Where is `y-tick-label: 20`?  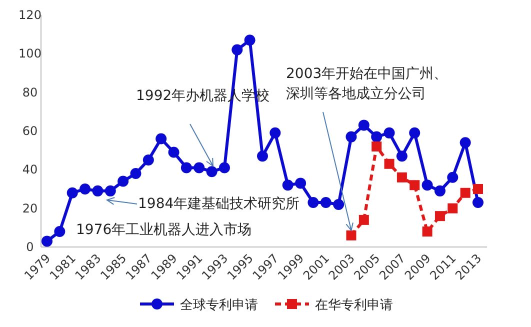 y-tick-label: 20 is located at coordinates (30, 208).